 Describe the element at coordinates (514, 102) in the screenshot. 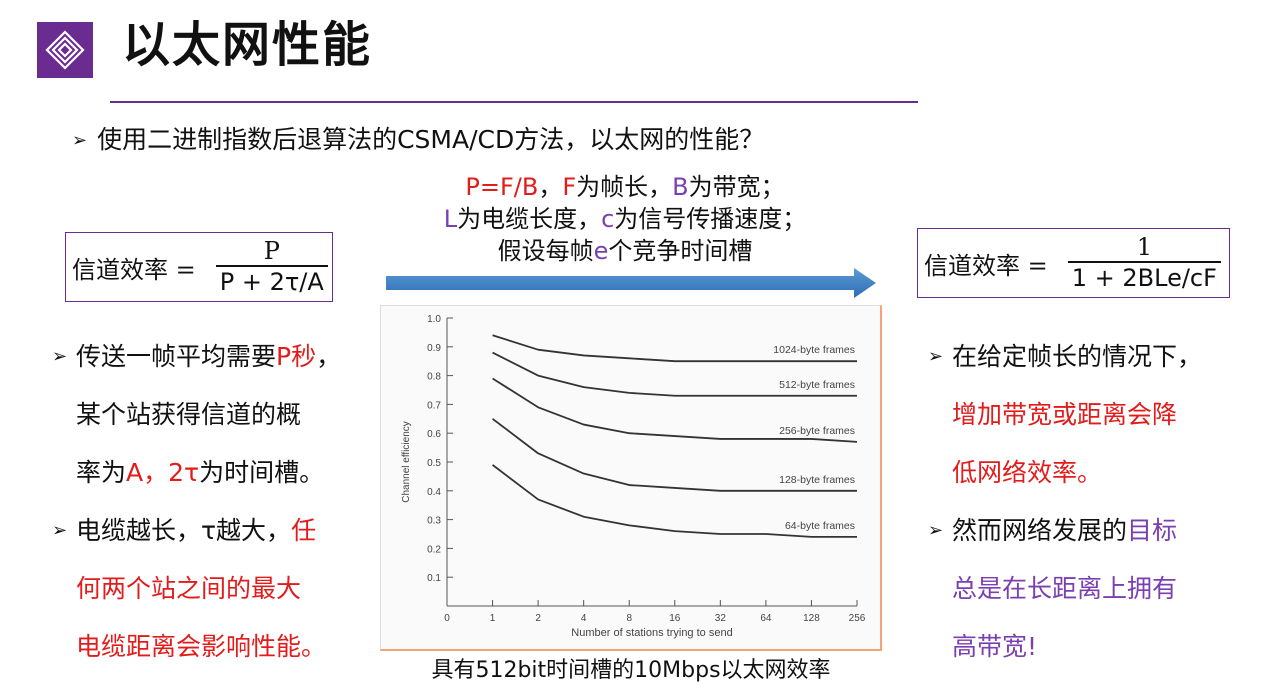

I see `title-divider` at that location.